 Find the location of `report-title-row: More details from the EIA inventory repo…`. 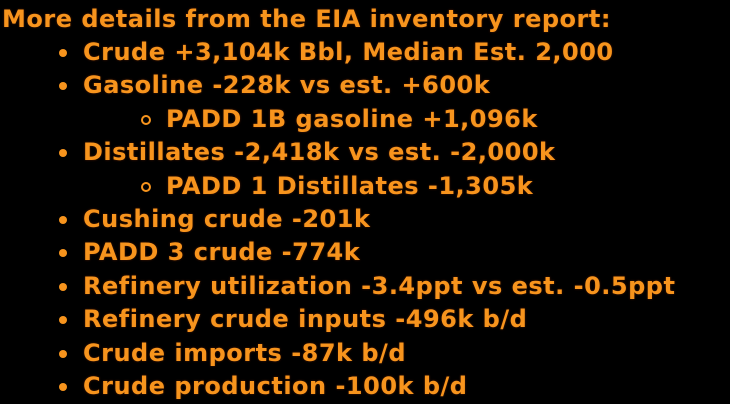

report-title-row: More details from the EIA inventory repo… is located at coordinates (365, 18).